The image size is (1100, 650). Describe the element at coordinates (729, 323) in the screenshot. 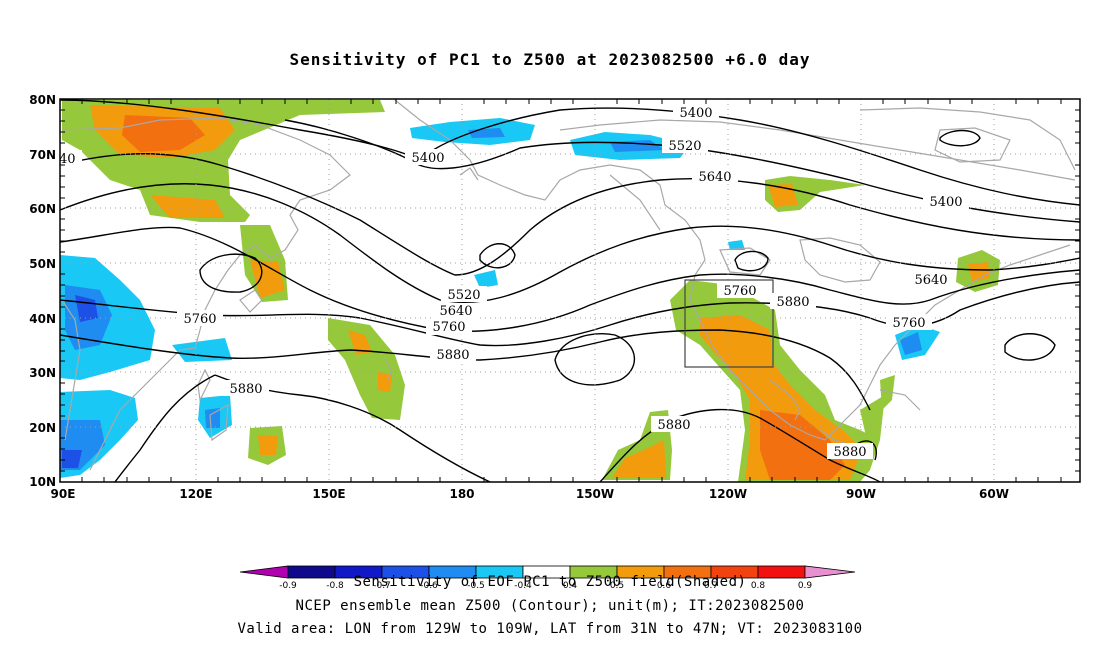

I see `valid-area-box` at that location.